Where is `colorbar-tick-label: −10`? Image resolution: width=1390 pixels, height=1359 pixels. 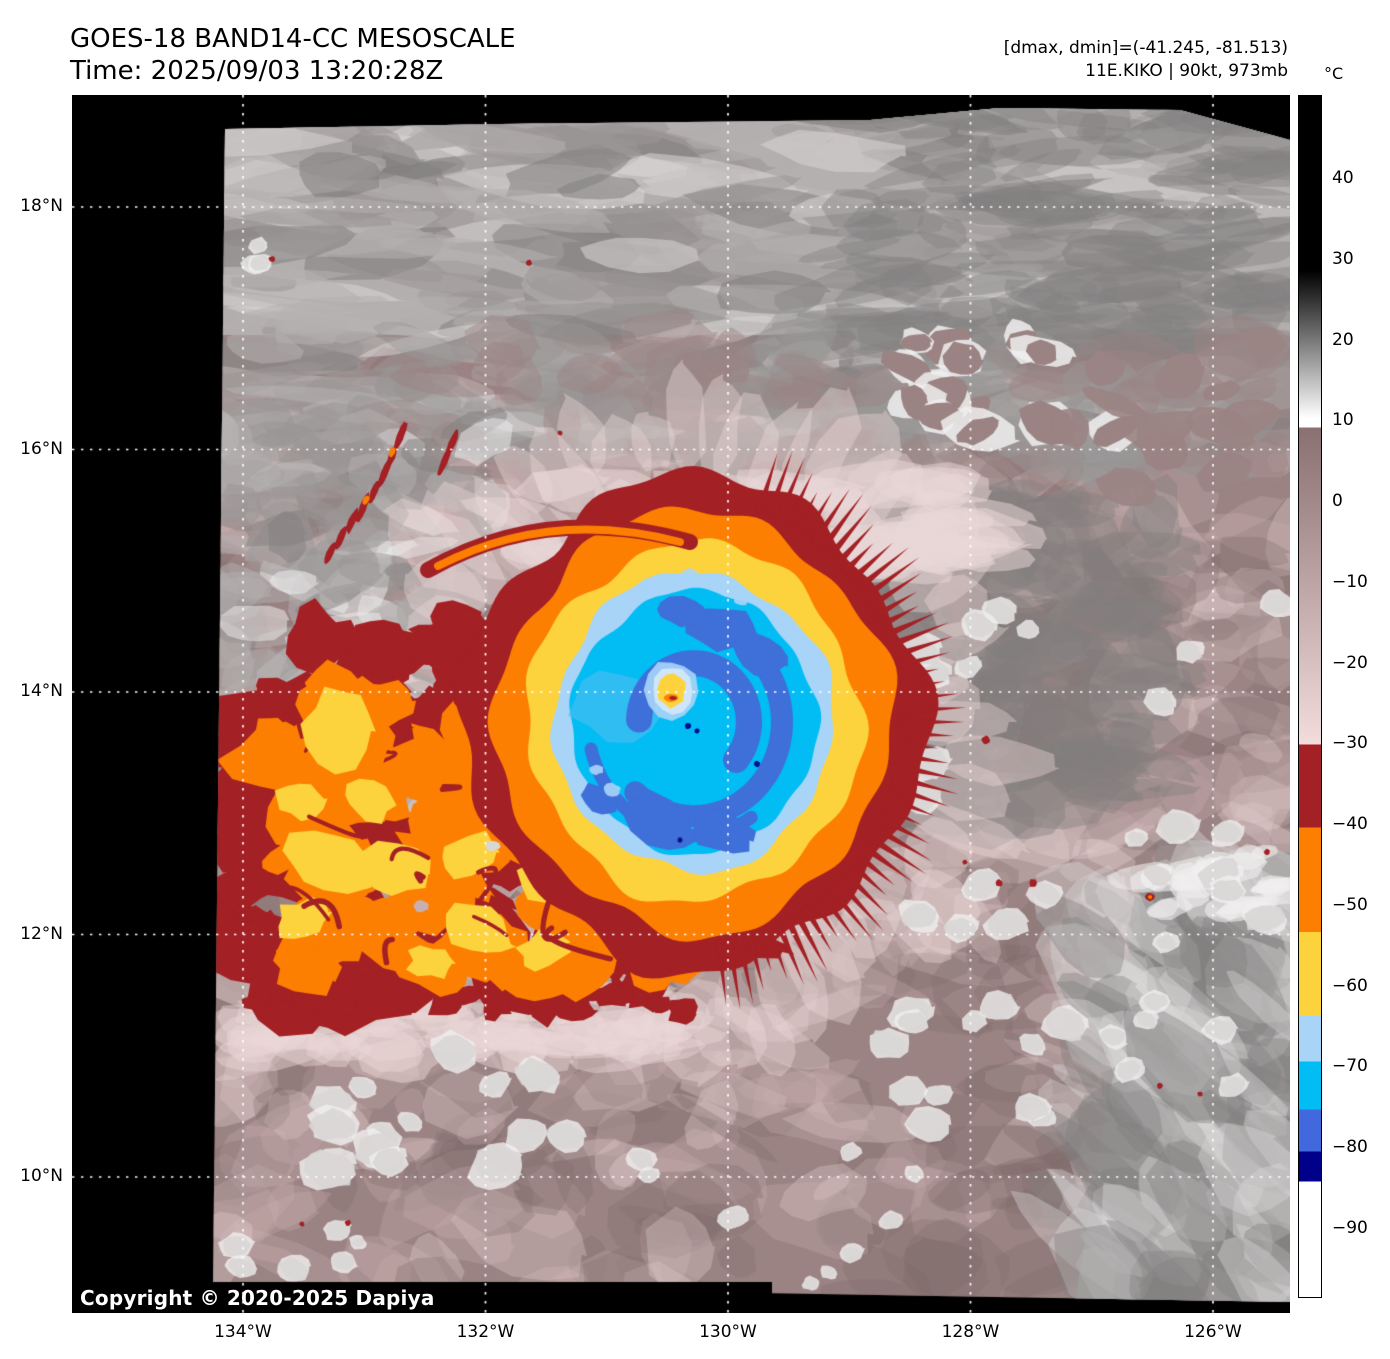
colorbar-tick-label: −10 is located at coordinates (1350, 581).